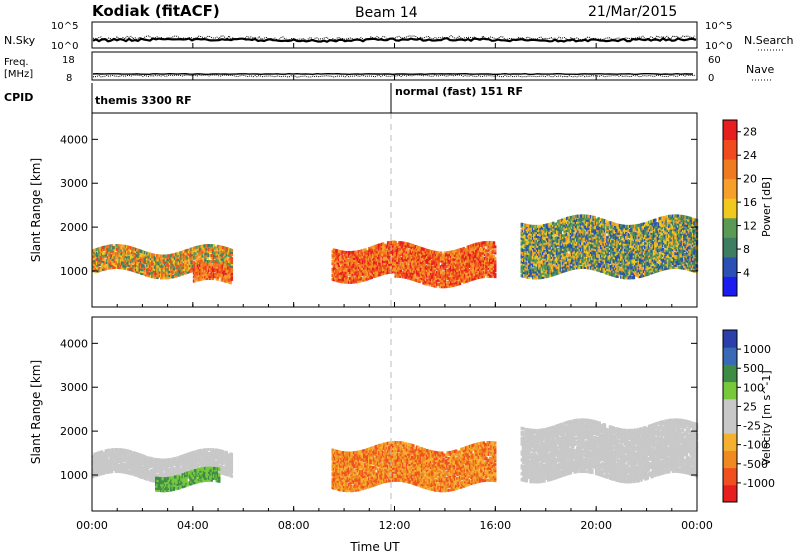 This screenshot has height=554, width=800. What do you see at coordinates (20, 40) in the screenshot?
I see `nsky-label: N.Sky` at bounding box center [20, 40].